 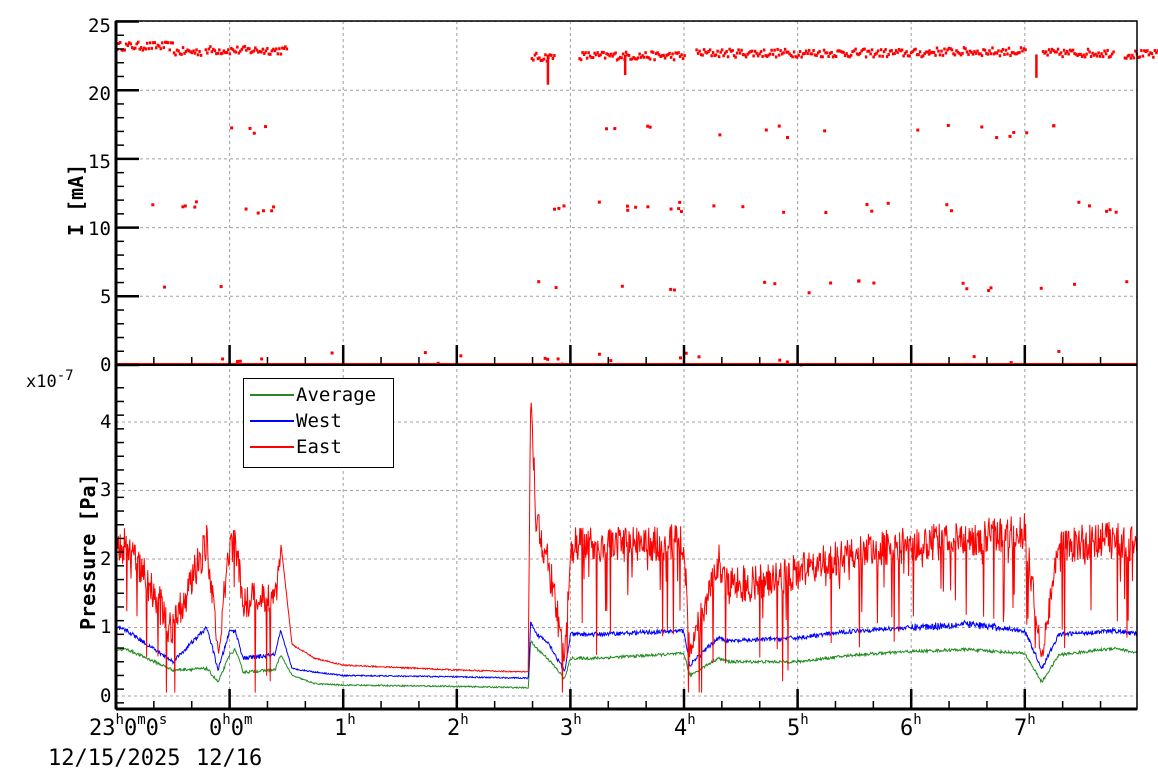 I want to click on legend: Average West East, so click(x=318, y=423).